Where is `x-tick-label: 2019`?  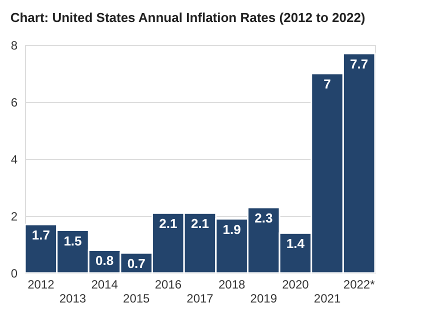 x-tick-label: 2019 is located at coordinates (264, 299).